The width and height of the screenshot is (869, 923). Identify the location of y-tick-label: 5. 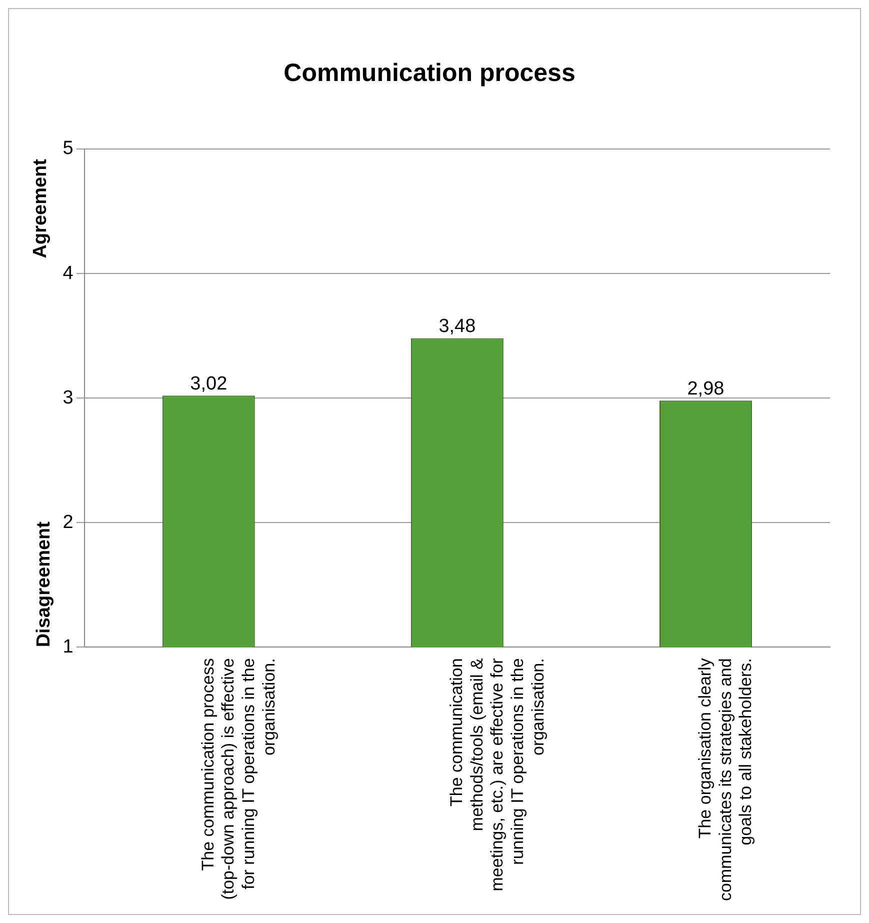
(68, 149).